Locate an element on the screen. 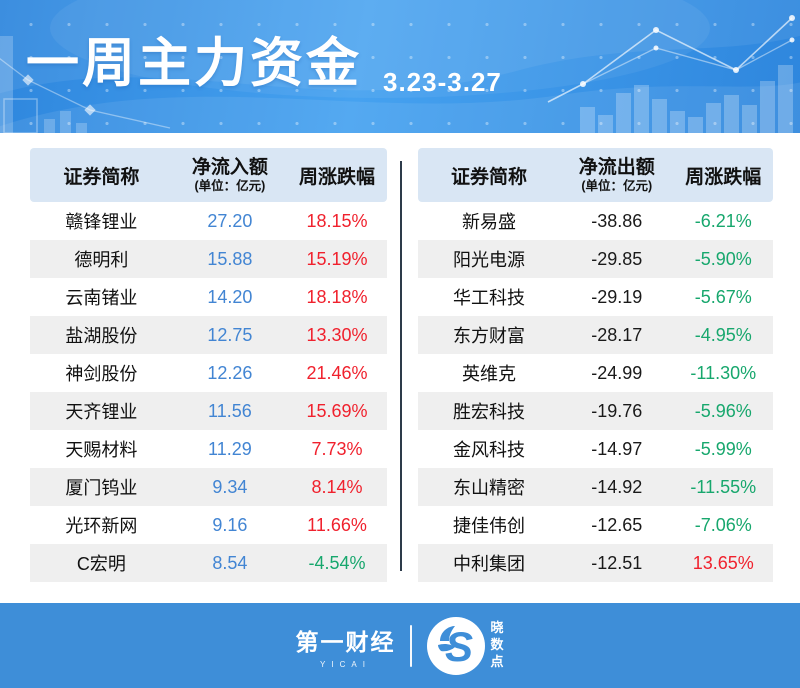 The image size is (800, 688). table-row: 光环新网 9.16 11.66% is located at coordinates (208, 525).